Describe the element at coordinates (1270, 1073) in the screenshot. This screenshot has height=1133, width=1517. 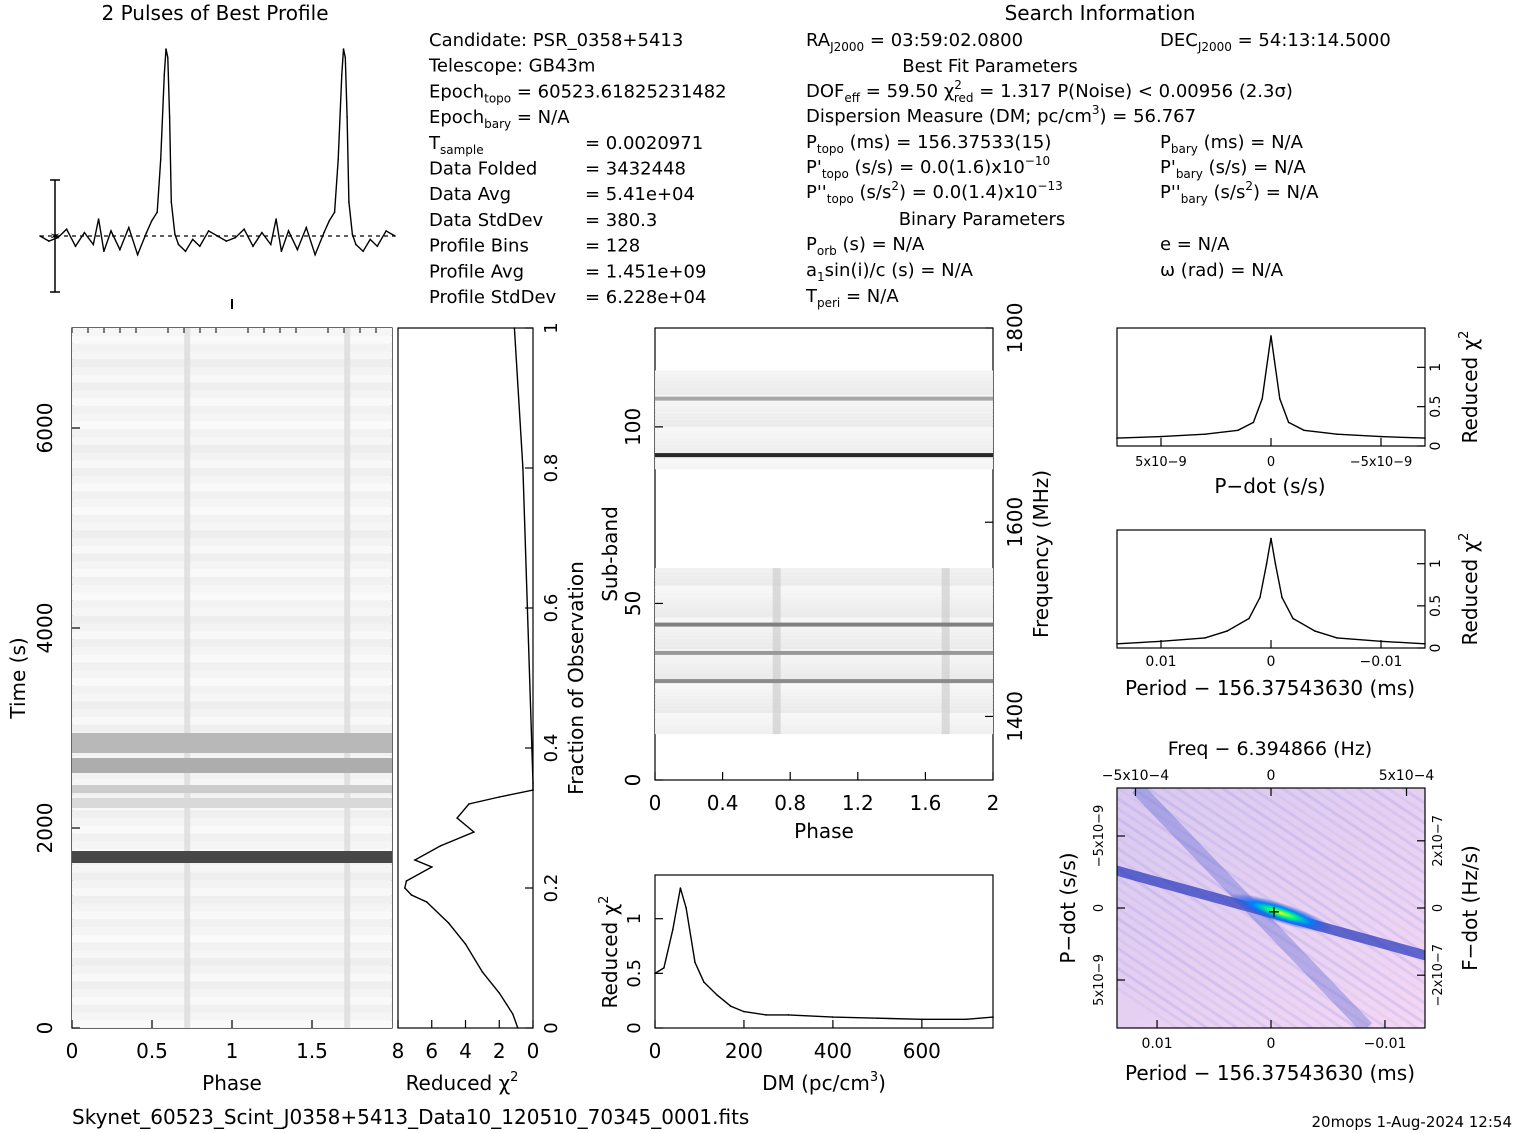
I see `pp-map-xlabel: Period − 156.37543630 (ms)` at that location.